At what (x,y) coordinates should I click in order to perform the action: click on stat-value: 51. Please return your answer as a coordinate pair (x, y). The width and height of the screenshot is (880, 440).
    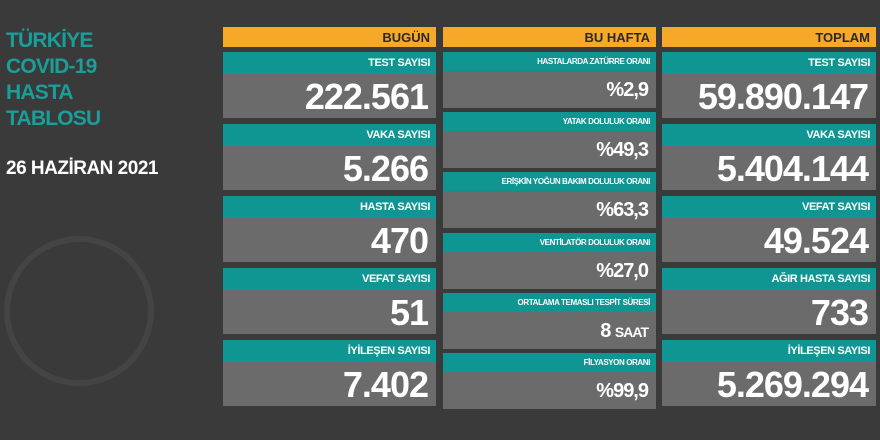
    Looking at the image, I should click on (329, 312).